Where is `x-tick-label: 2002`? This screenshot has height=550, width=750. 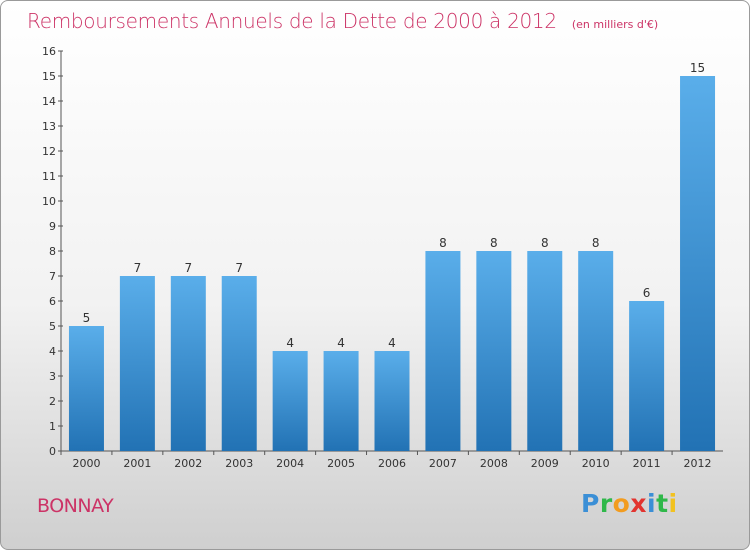 x-tick-label: 2002 is located at coordinates (188, 463).